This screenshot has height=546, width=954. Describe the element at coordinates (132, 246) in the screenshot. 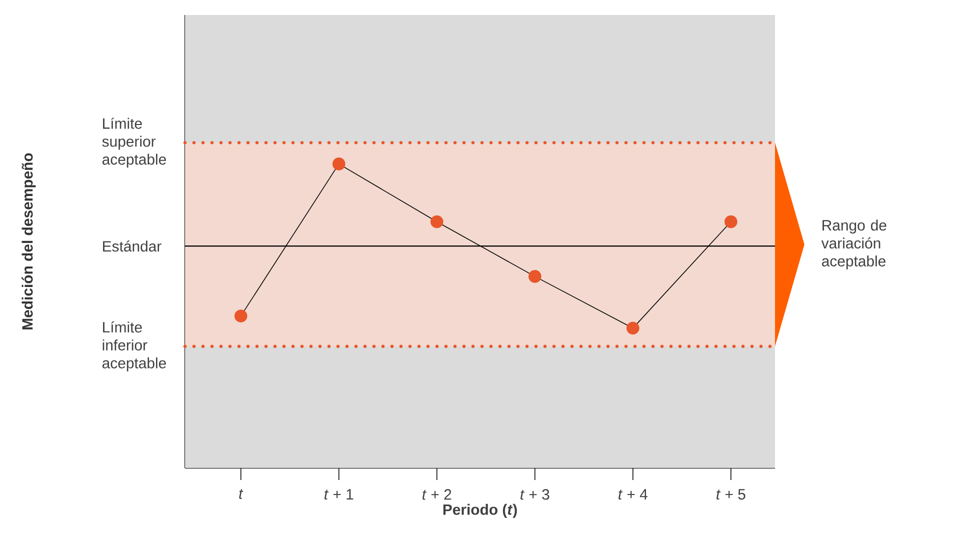

I see `ref-line-label: Estándar` at that location.